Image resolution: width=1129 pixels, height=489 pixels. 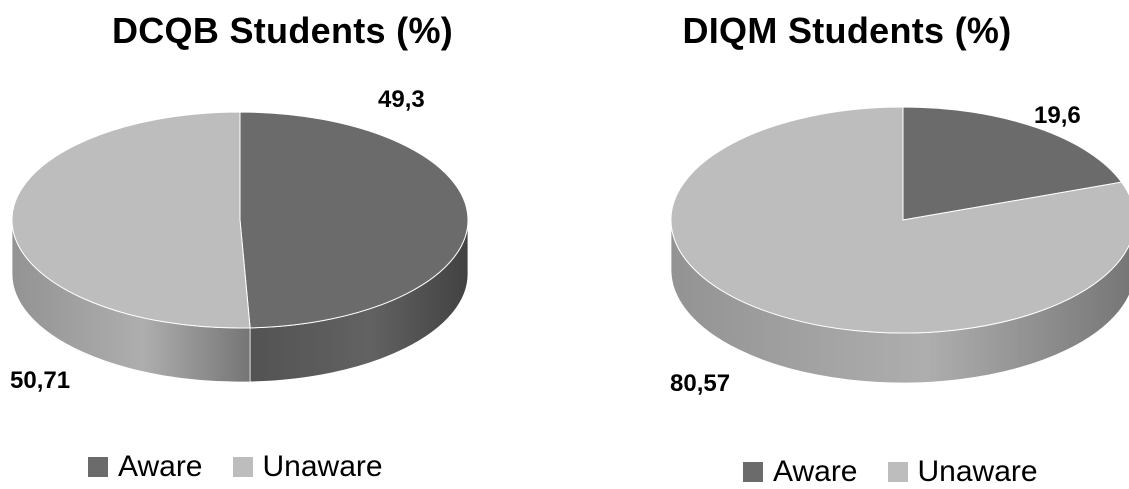 I want to click on chart-title: DCQB Students (%), so click(x=282, y=30).